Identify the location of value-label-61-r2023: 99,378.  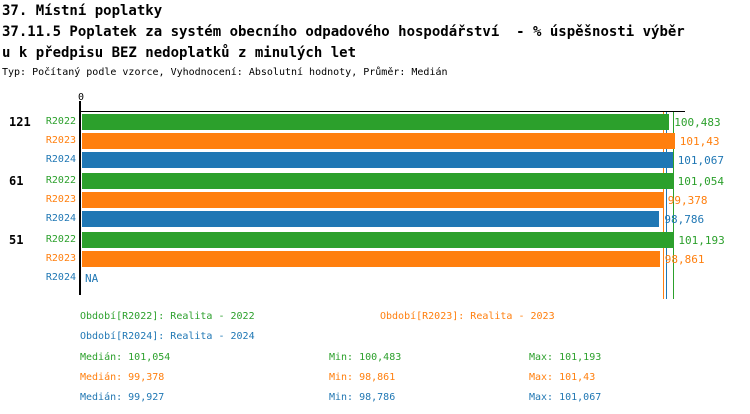
(687, 200).